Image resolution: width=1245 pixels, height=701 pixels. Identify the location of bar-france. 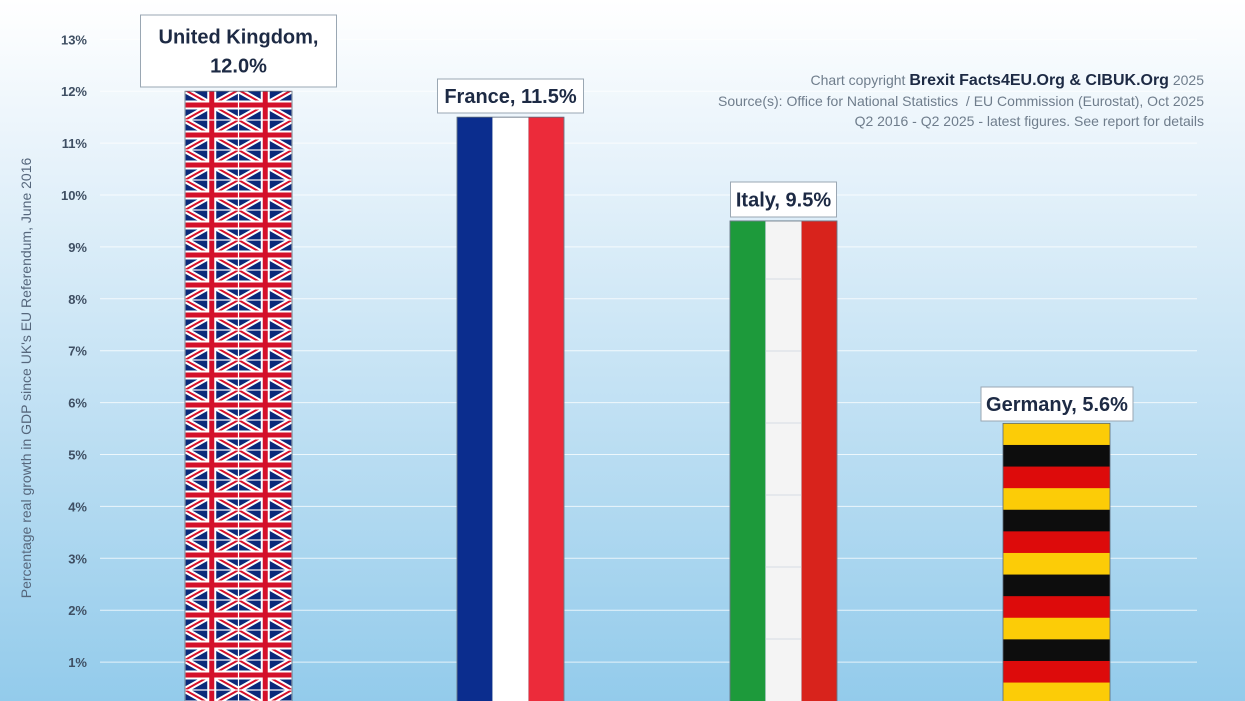
(510, 408).